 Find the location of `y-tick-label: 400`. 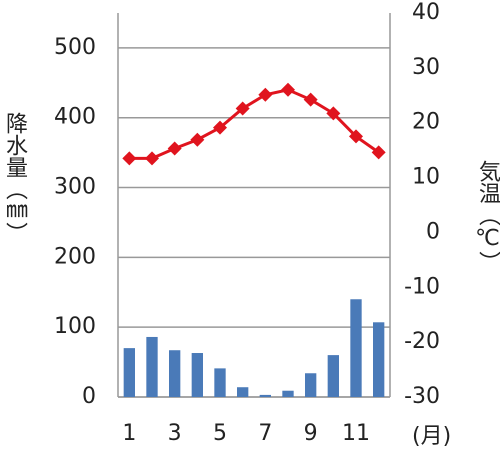

y-tick-label: 400 is located at coordinates (75, 117).